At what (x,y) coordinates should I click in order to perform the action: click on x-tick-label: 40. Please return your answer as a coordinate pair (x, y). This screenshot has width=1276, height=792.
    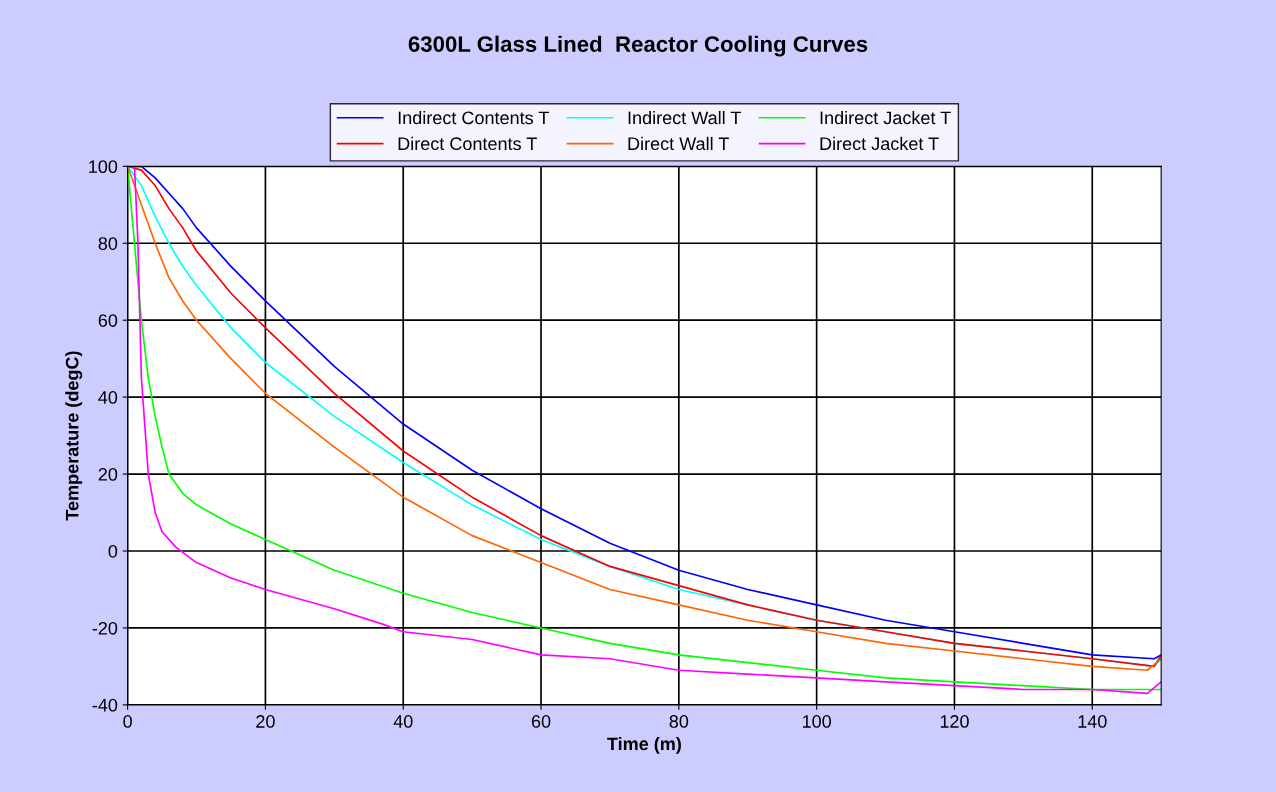
    Looking at the image, I should click on (403, 721).